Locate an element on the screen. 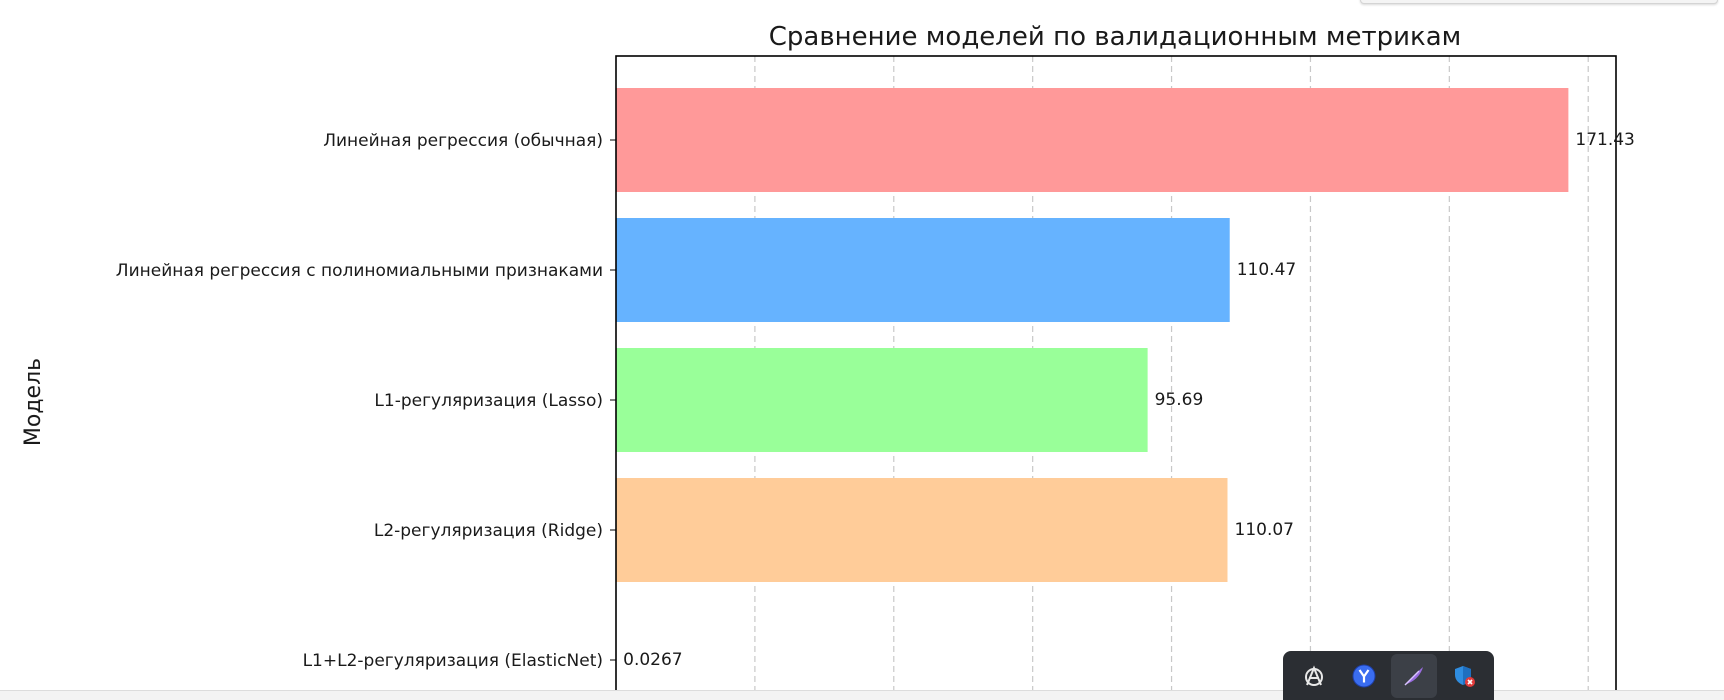 The image size is (1724, 700). taskbar-tray is located at coordinates (1388, 675).